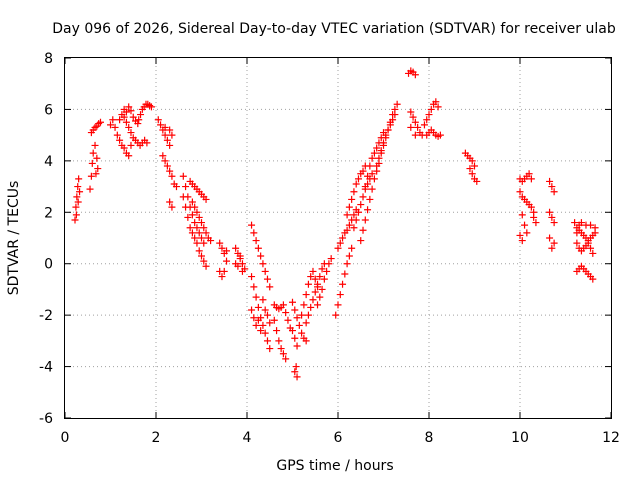 The image size is (640, 480). Describe the element at coordinates (46, 368) in the screenshot. I see `y-tick-label: -4` at that location.